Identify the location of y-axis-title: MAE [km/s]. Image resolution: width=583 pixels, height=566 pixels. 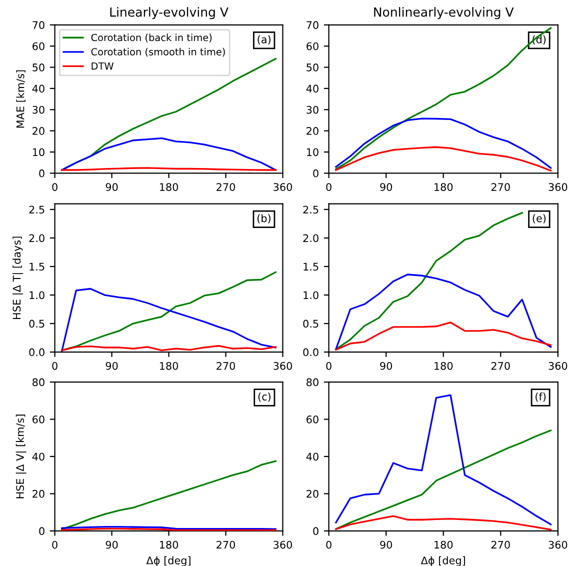
(21, 99).